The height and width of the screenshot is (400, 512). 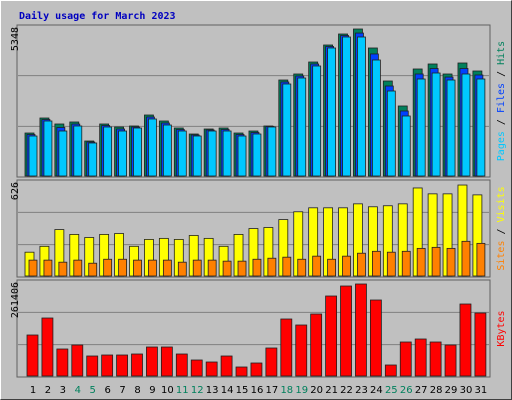 I want to click on legend-entry: Sites, so click(x=501, y=256).